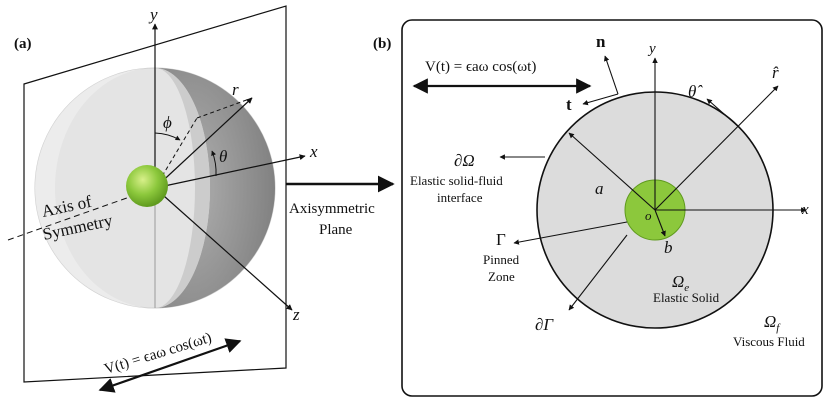 This screenshot has height=401, width=831. Describe the element at coordinates (544, 324) in the screenshot. I see `dgamma-label: ∂Γ` at that location.